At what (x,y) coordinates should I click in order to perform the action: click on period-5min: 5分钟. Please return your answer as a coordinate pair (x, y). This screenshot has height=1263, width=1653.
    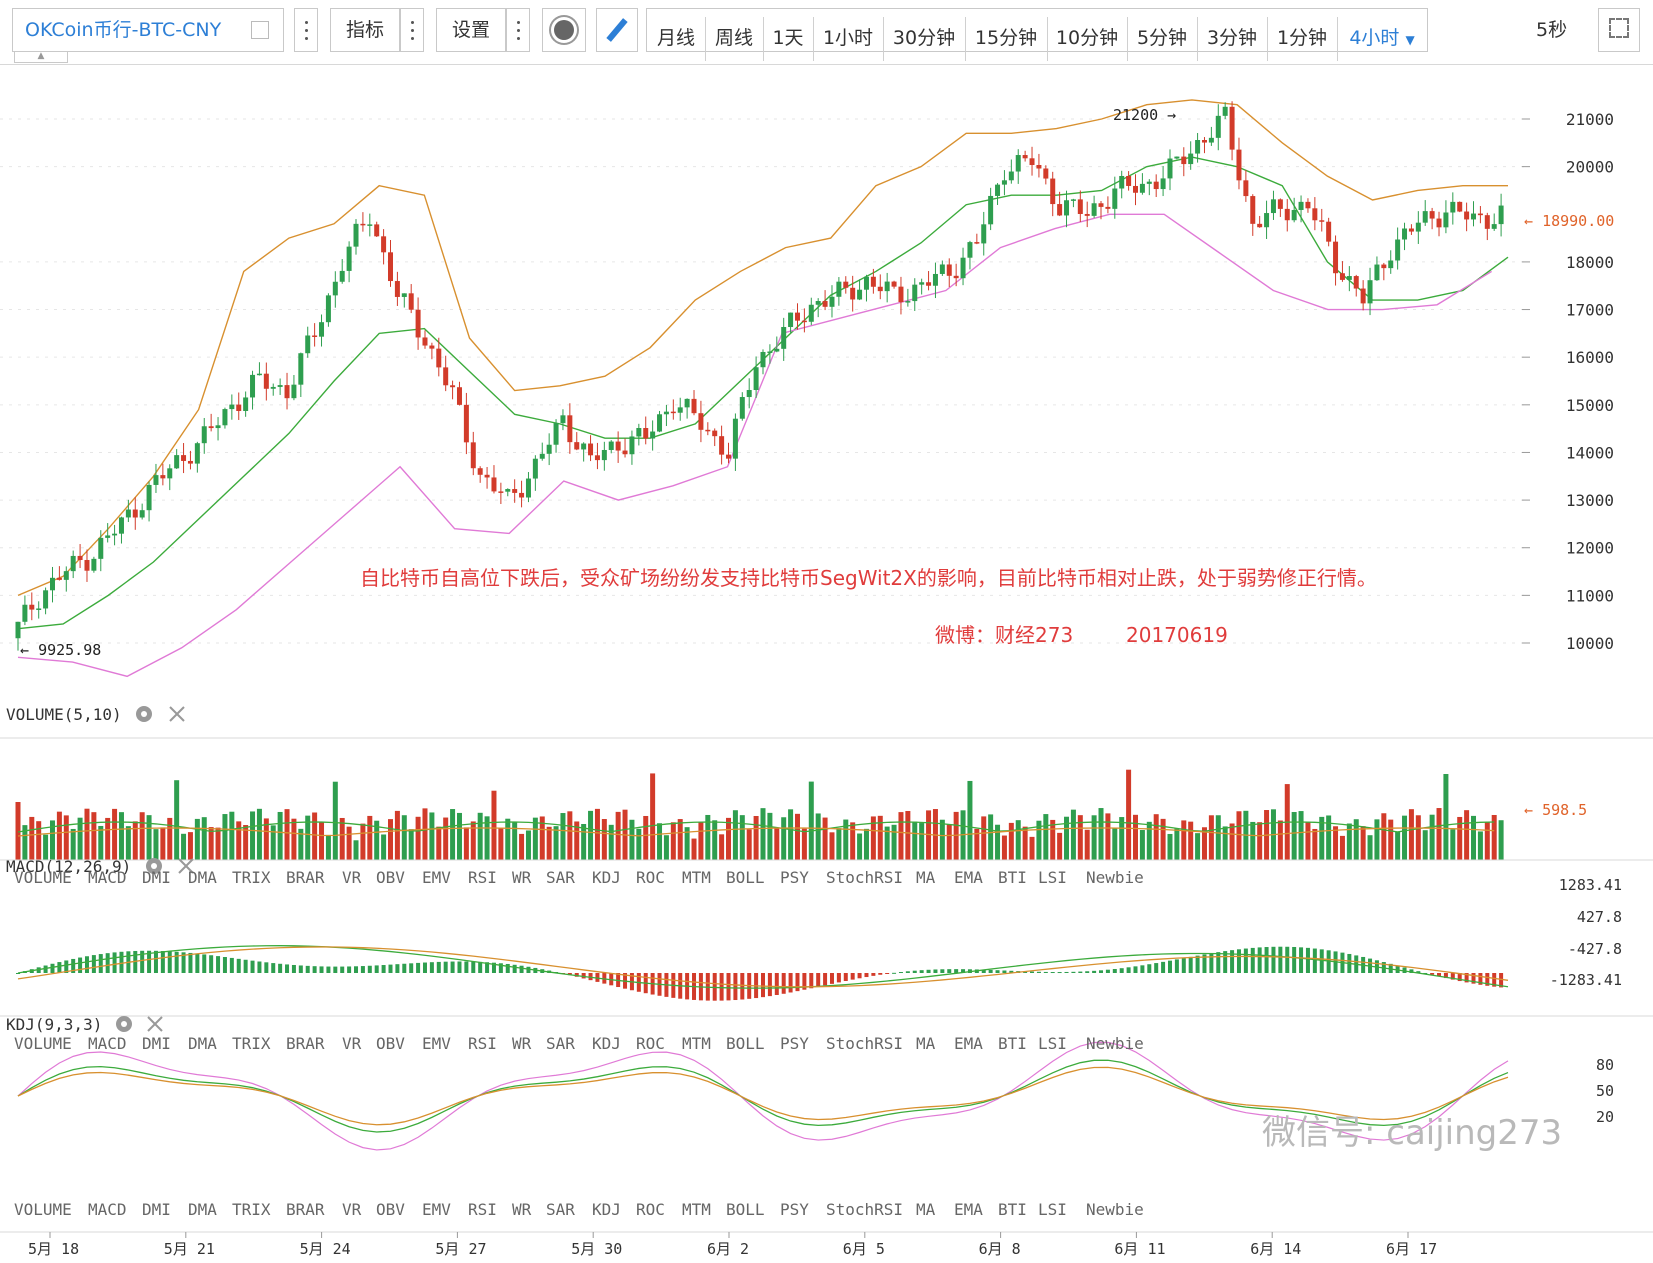
    Looking at the image, I should click on (1162, 39).